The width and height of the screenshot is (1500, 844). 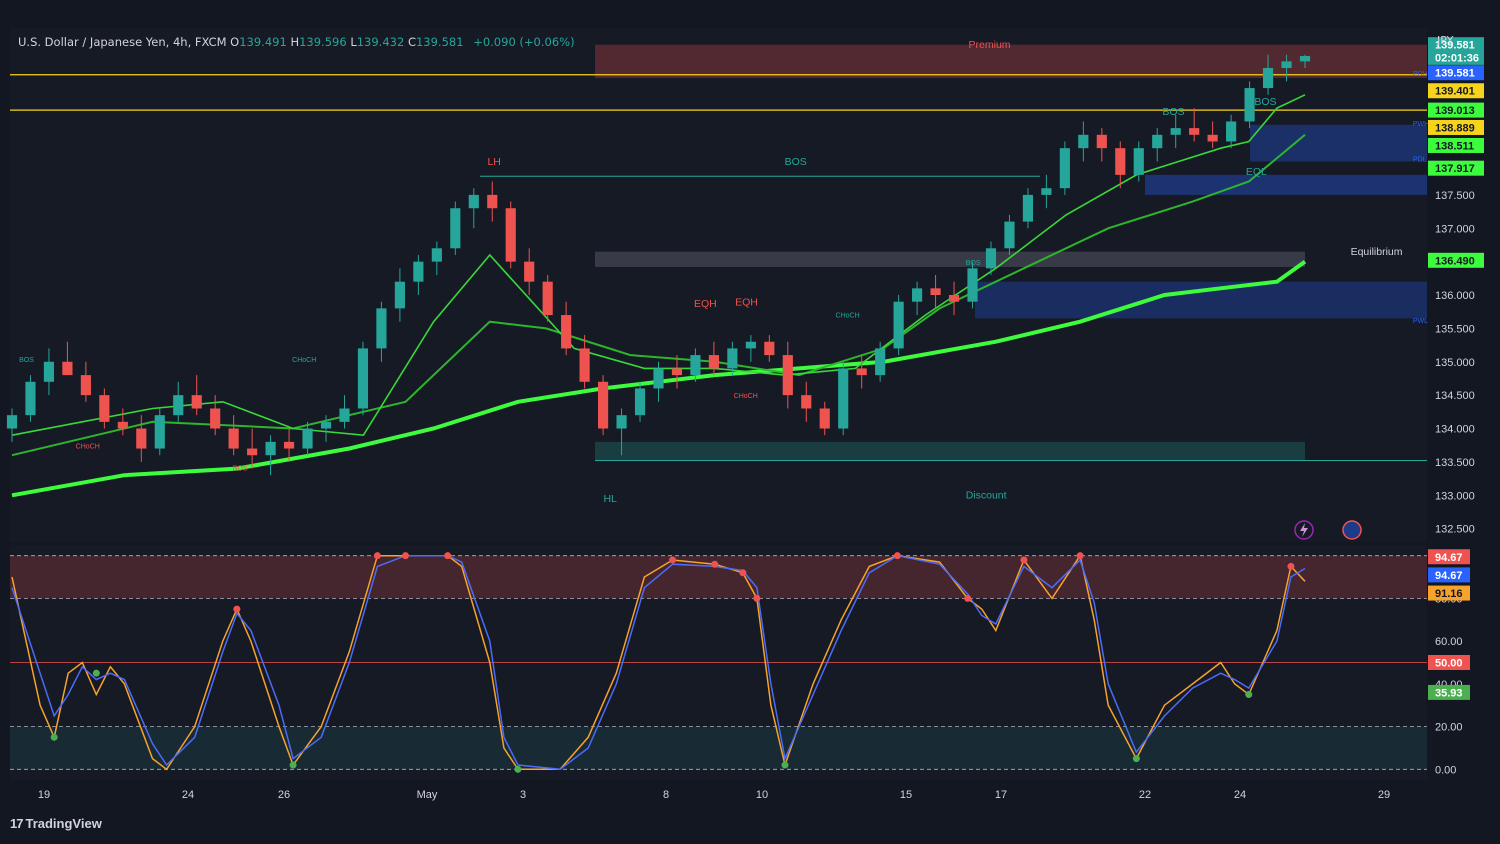 I want to click on price-tick-label: 135.500, so click(x=1455, y=329).